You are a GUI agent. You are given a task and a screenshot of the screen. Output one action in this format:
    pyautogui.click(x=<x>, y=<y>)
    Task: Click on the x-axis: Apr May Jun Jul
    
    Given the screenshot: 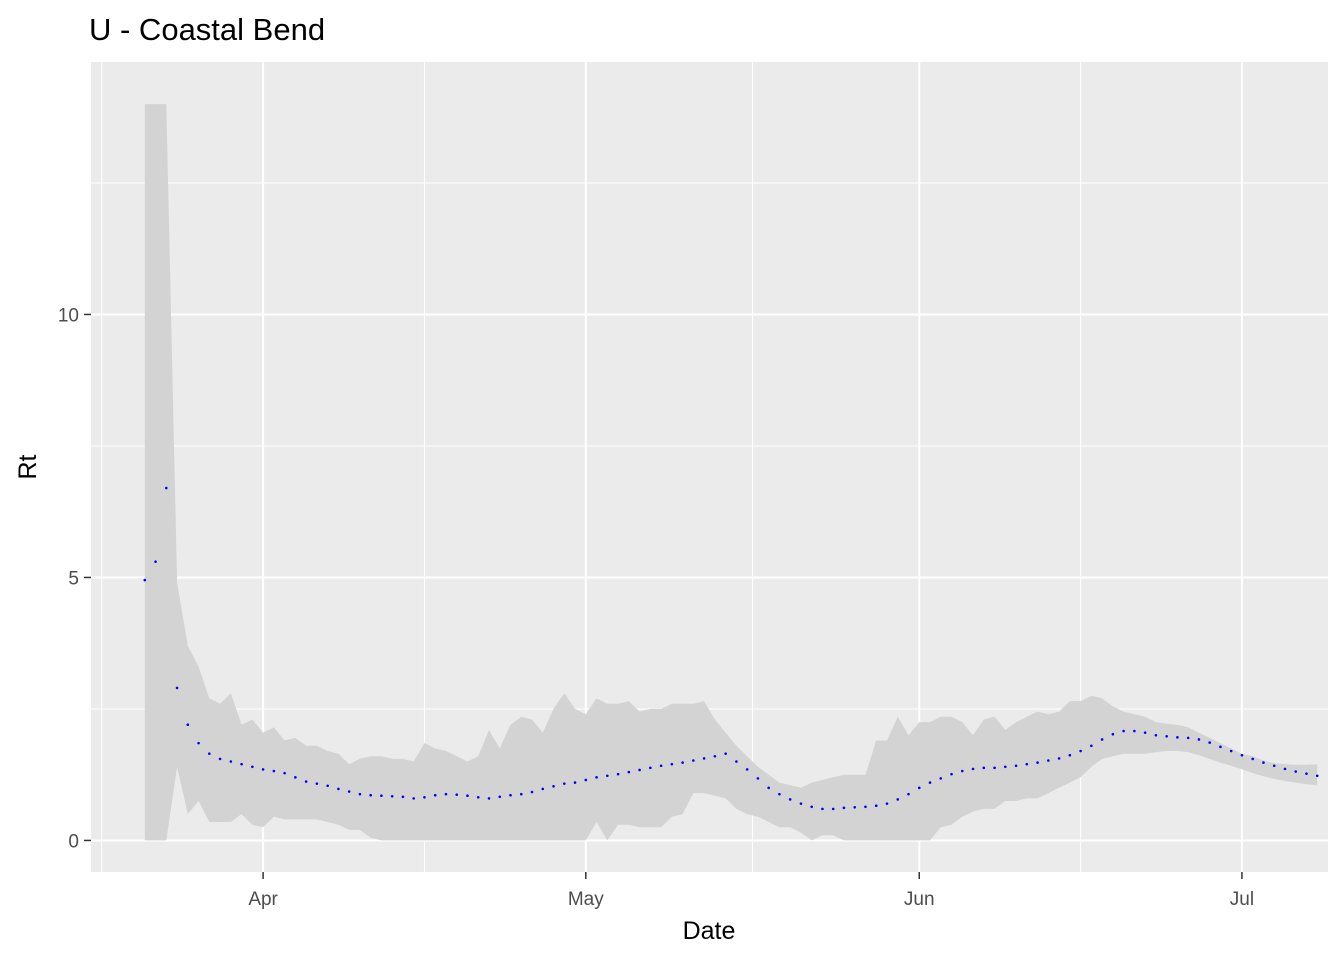 What is the action you would take?
    pyautogui.click(x=751, y=891)
    